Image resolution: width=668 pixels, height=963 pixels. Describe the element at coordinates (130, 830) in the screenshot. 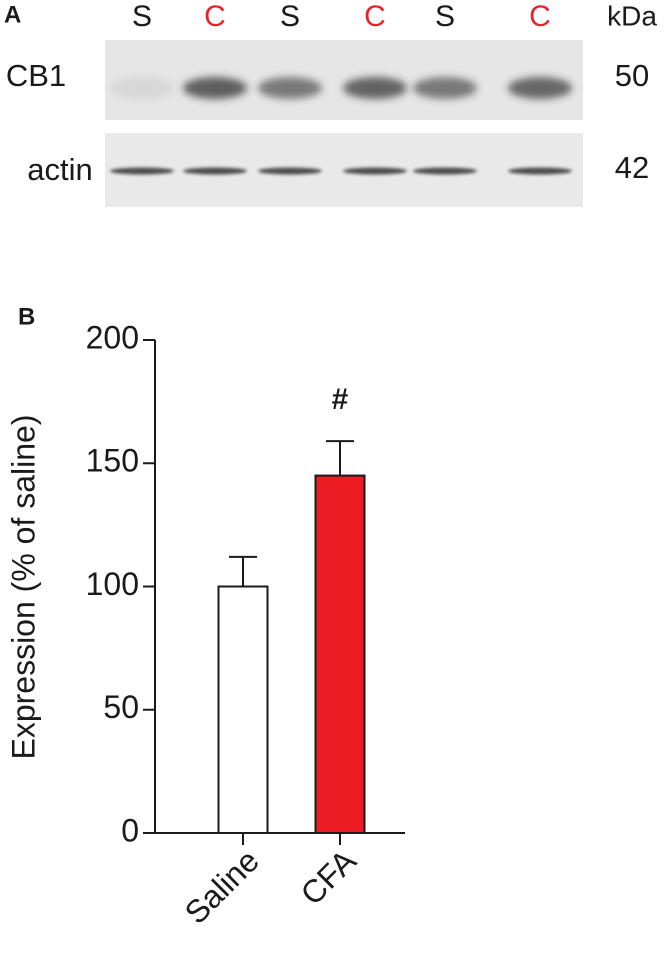

I see `y-tick-label: 0` at that location.